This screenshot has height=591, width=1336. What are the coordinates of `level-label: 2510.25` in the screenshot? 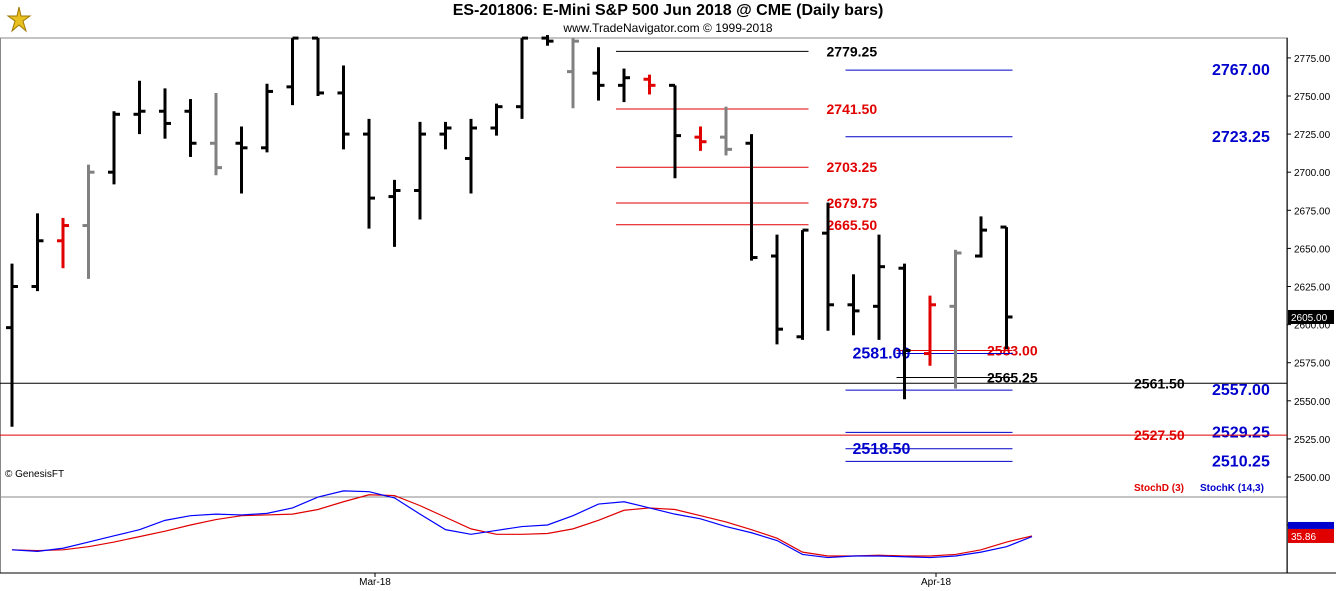 It's located at (1241, 461).